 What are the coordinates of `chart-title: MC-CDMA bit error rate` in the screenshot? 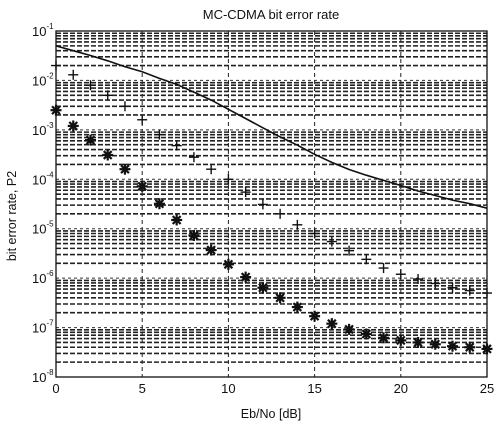 It's located at (271, 14).